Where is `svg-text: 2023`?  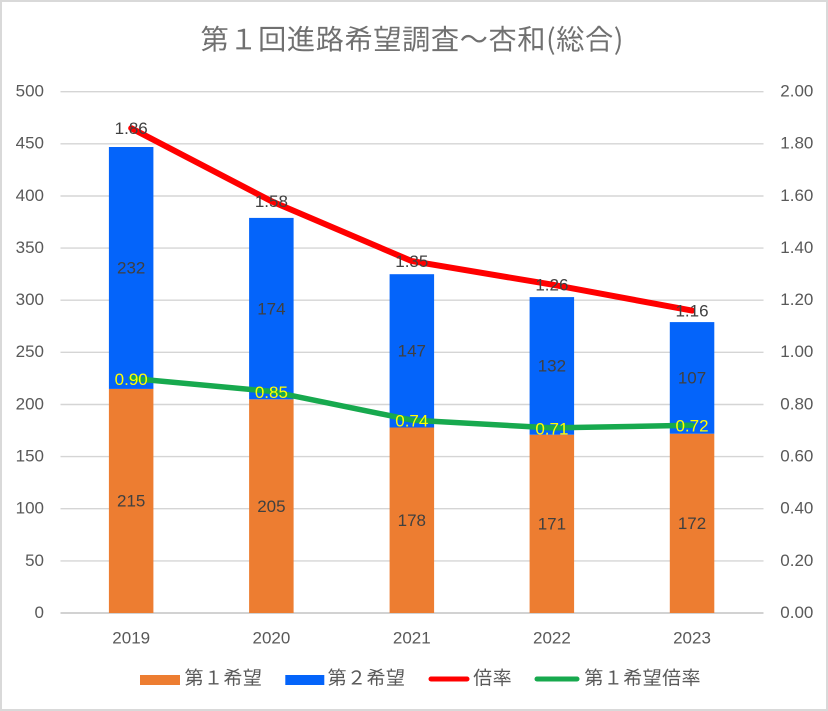 svg-text: 2023 is located at coordinates (692, 638).